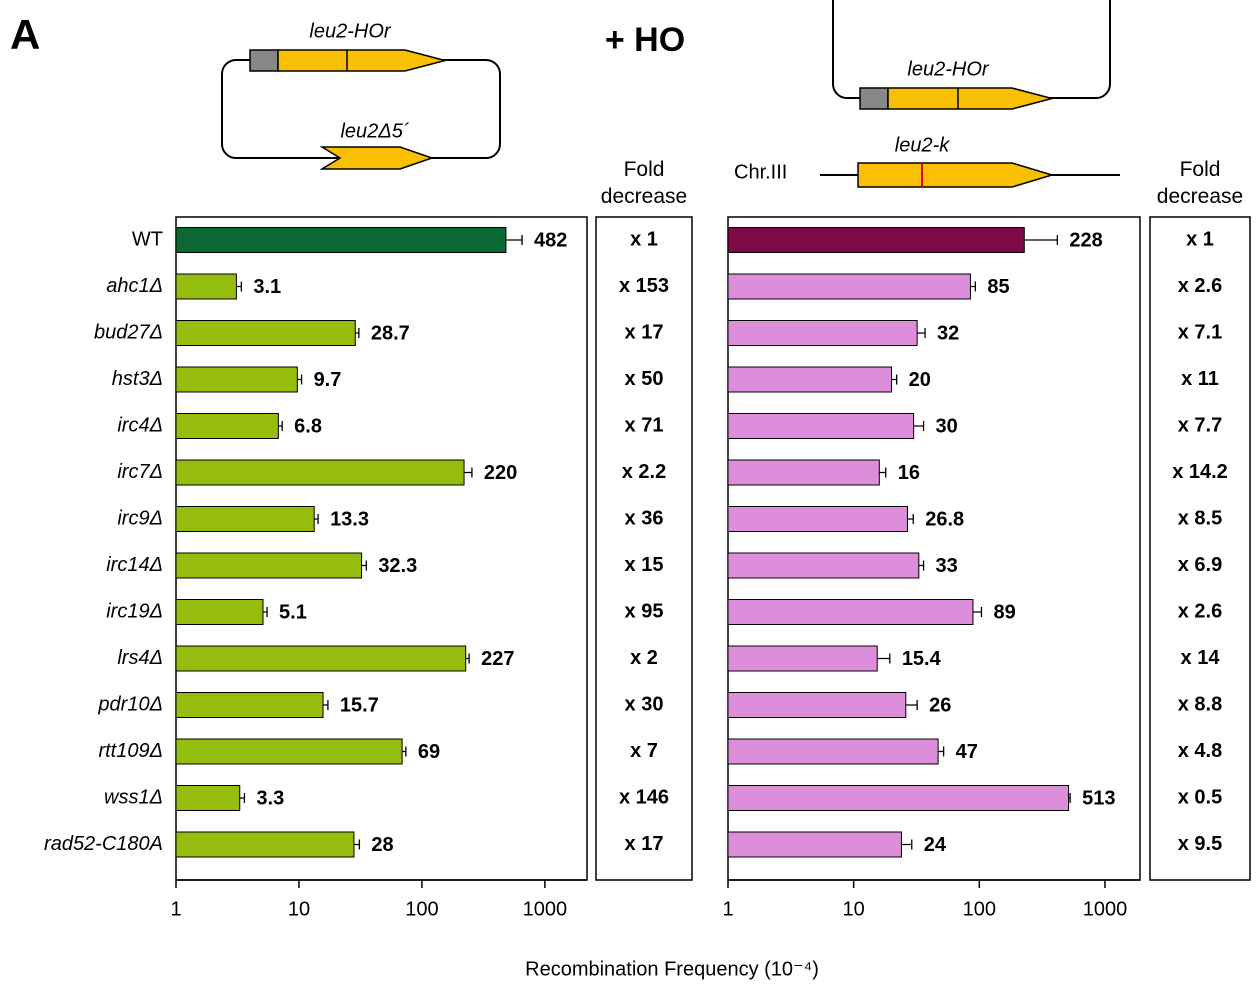 This screenshot has width=1258, height=985. Describe the element at coordinates (328, 380) in the screenshot. I see `value-label: 9.7` at that location.